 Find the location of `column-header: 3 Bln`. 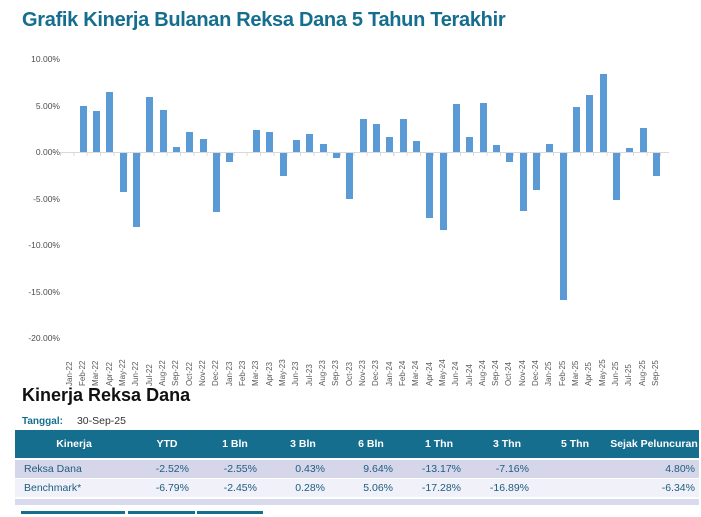

column-header: 3 Bln is located at coordinates (303, 443).